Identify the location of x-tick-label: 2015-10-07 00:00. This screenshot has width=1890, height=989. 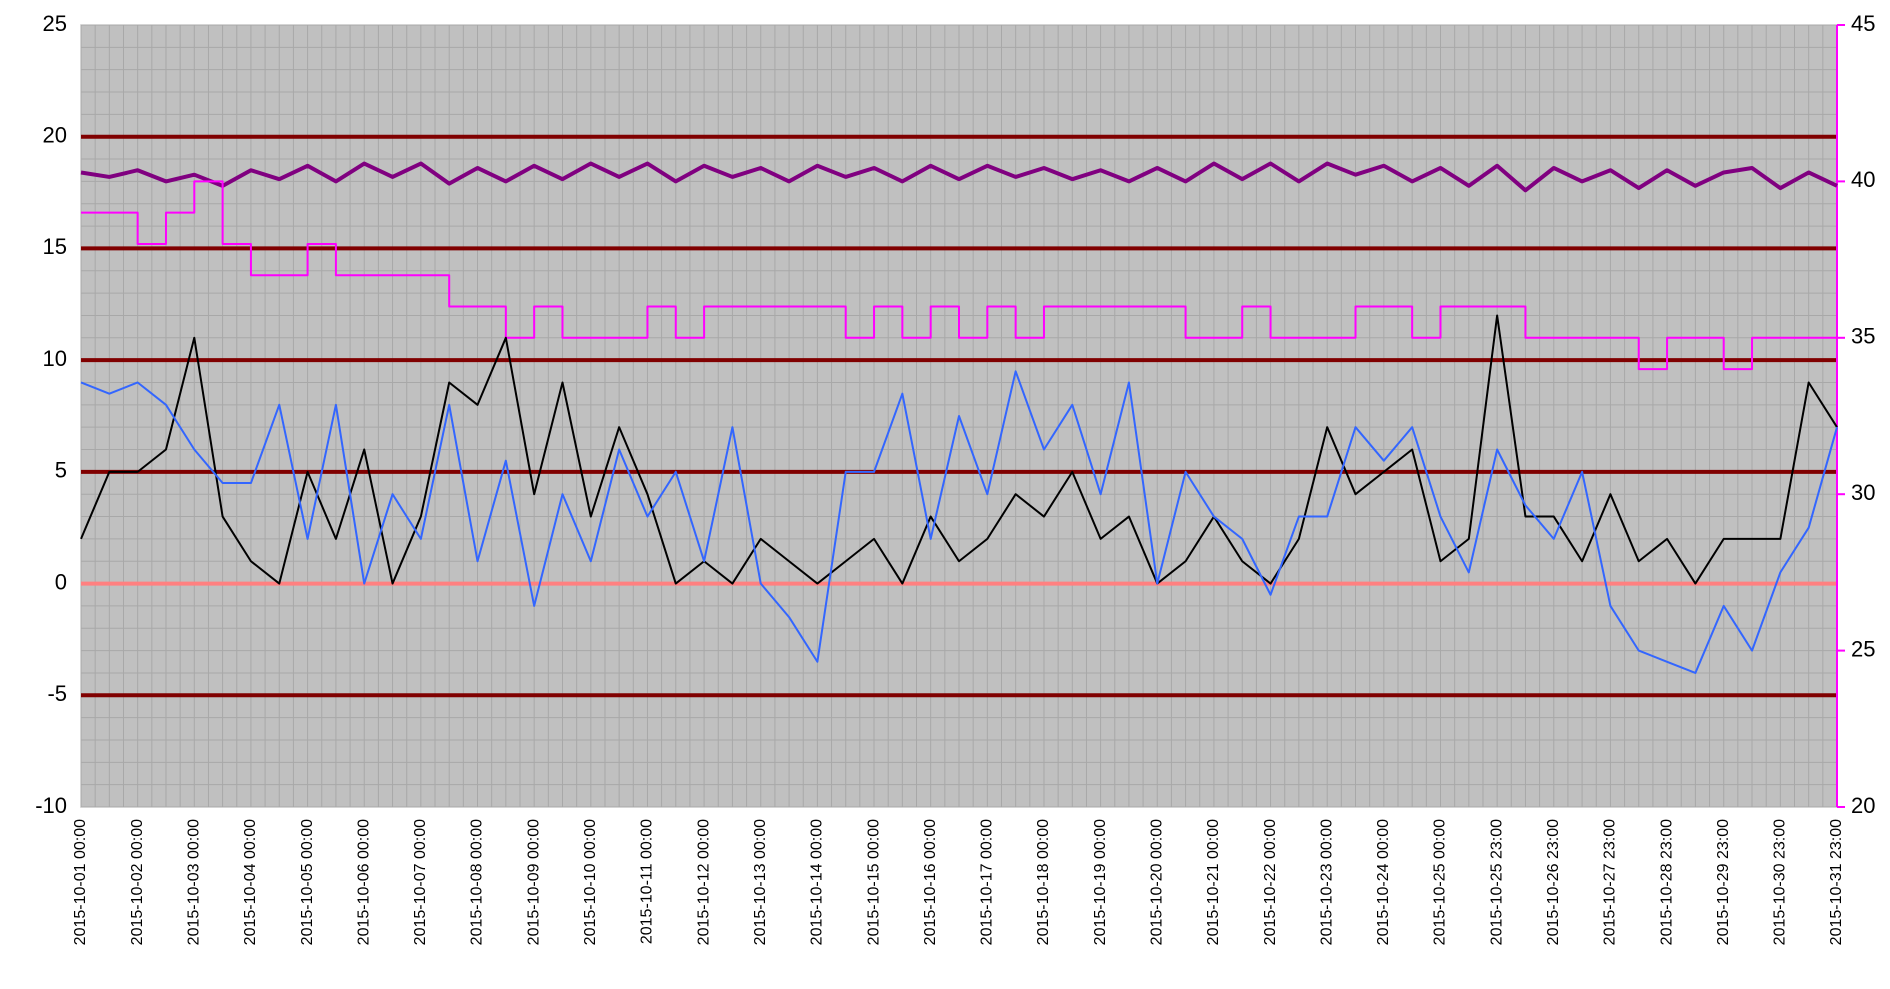
(420, 882).